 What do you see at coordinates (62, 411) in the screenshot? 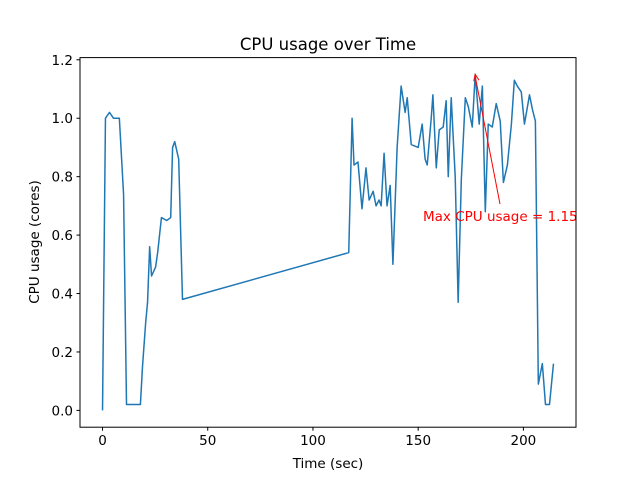
I see `y-tick-label: 0.0` at bounding box center [62, 411].